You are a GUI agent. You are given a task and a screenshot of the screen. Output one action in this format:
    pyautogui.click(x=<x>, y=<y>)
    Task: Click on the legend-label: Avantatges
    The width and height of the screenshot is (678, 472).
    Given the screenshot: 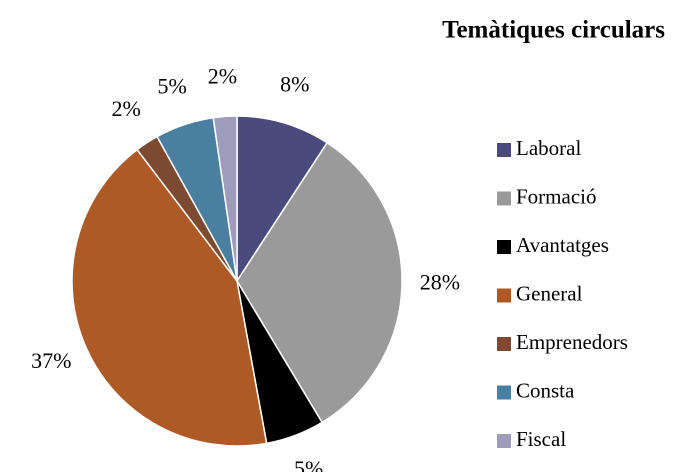 What is the action you would take?
    pyautogui.click(x=562, y=245)
    